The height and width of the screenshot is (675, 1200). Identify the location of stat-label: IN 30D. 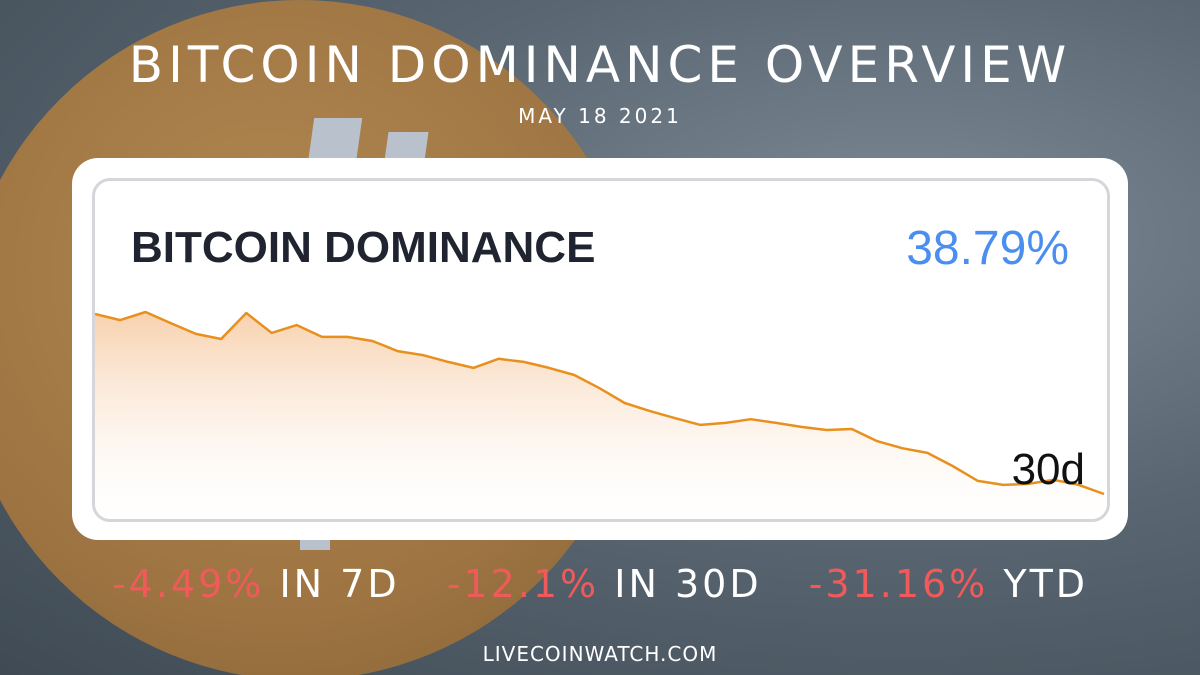
(688, 584).